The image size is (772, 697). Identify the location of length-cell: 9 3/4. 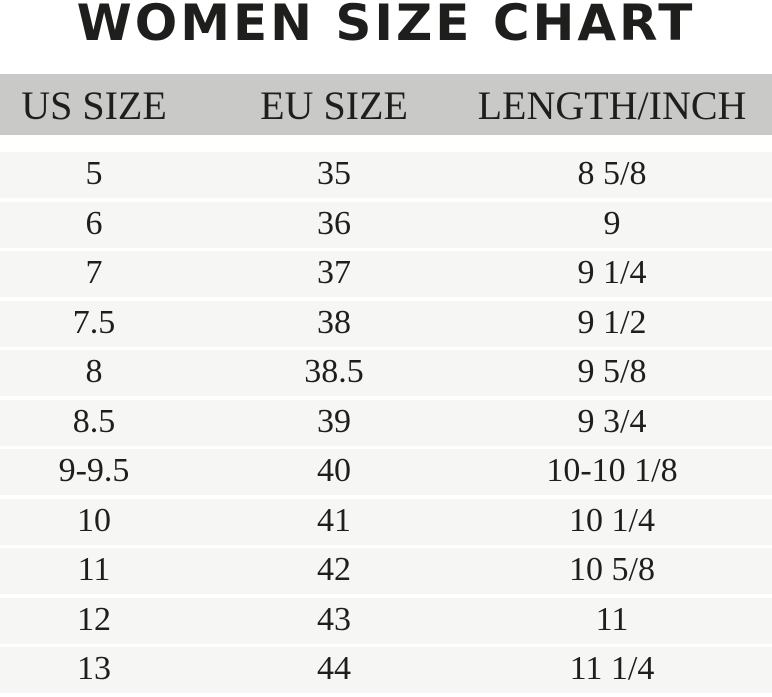
(612, 421).